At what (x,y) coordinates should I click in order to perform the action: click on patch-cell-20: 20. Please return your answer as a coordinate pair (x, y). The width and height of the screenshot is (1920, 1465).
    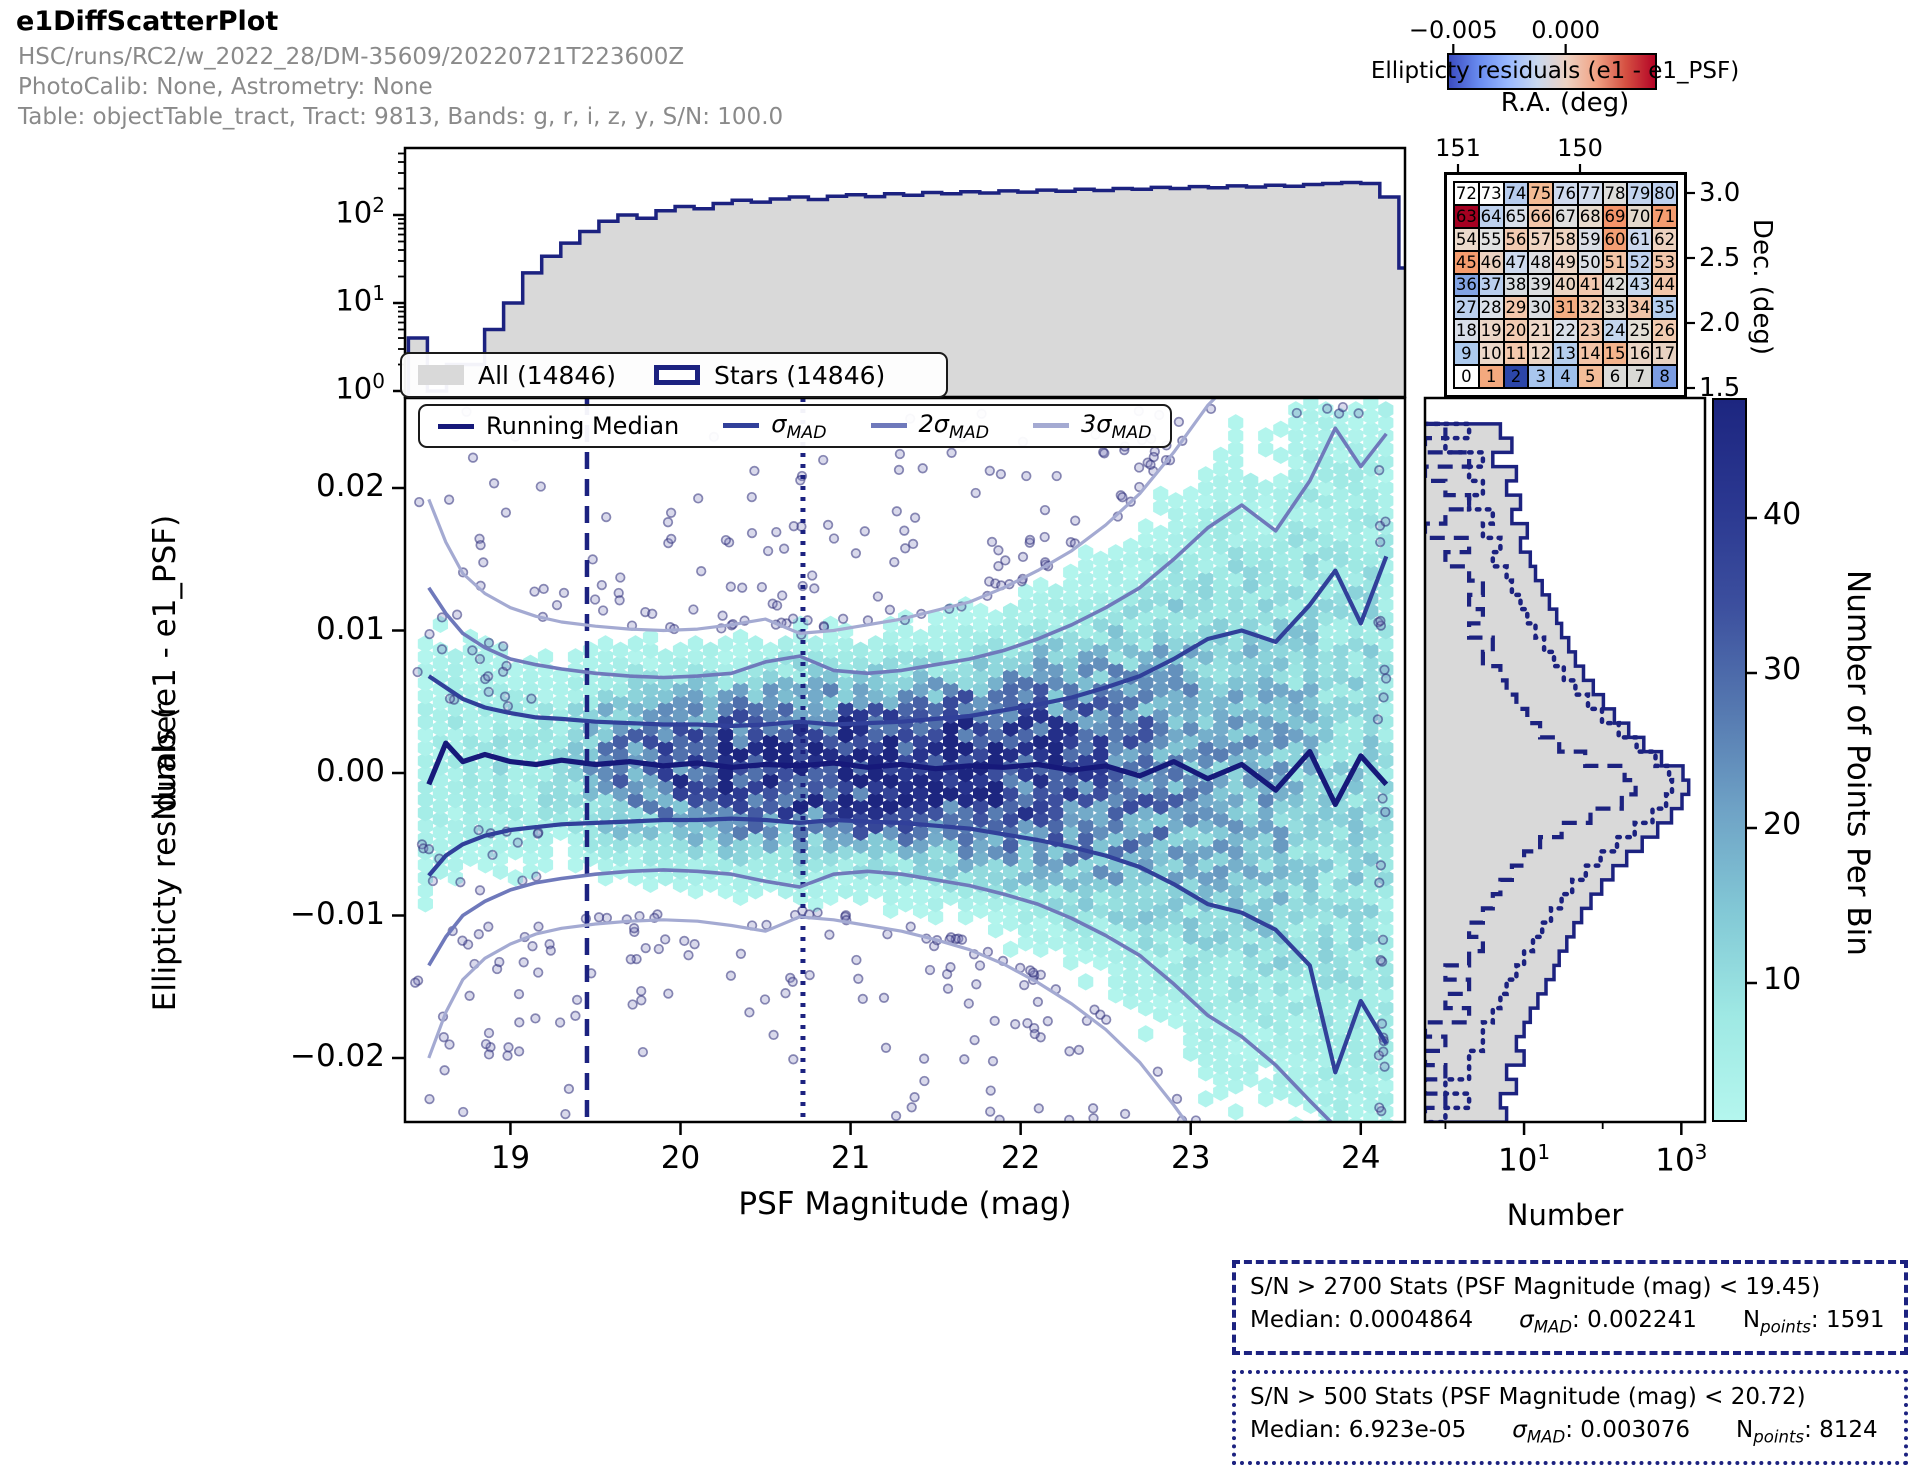
    Looking at the image, I should click on (1516, 331).